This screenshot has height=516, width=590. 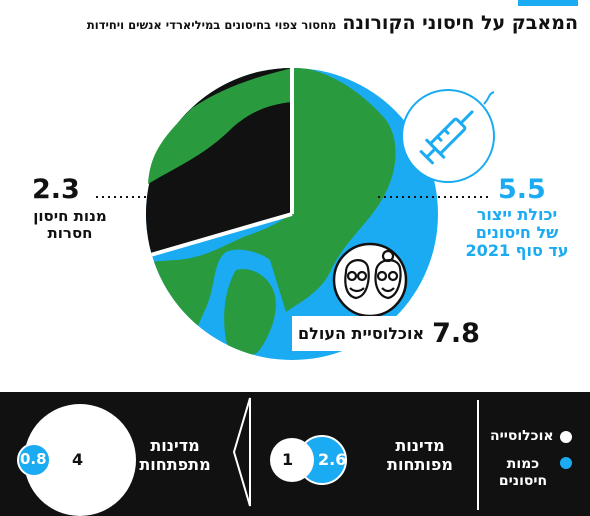 I want to click on pie-slice-missing-doses, so click(x=219, y=161).